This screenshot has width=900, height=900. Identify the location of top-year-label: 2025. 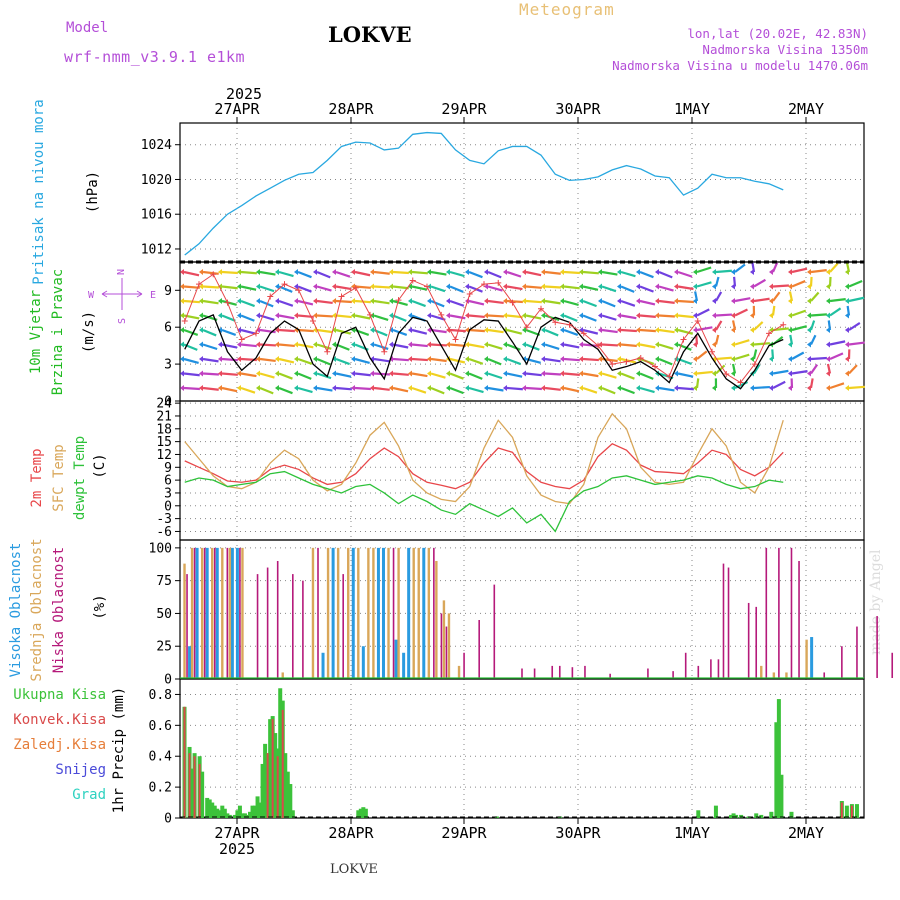
(244, 94).